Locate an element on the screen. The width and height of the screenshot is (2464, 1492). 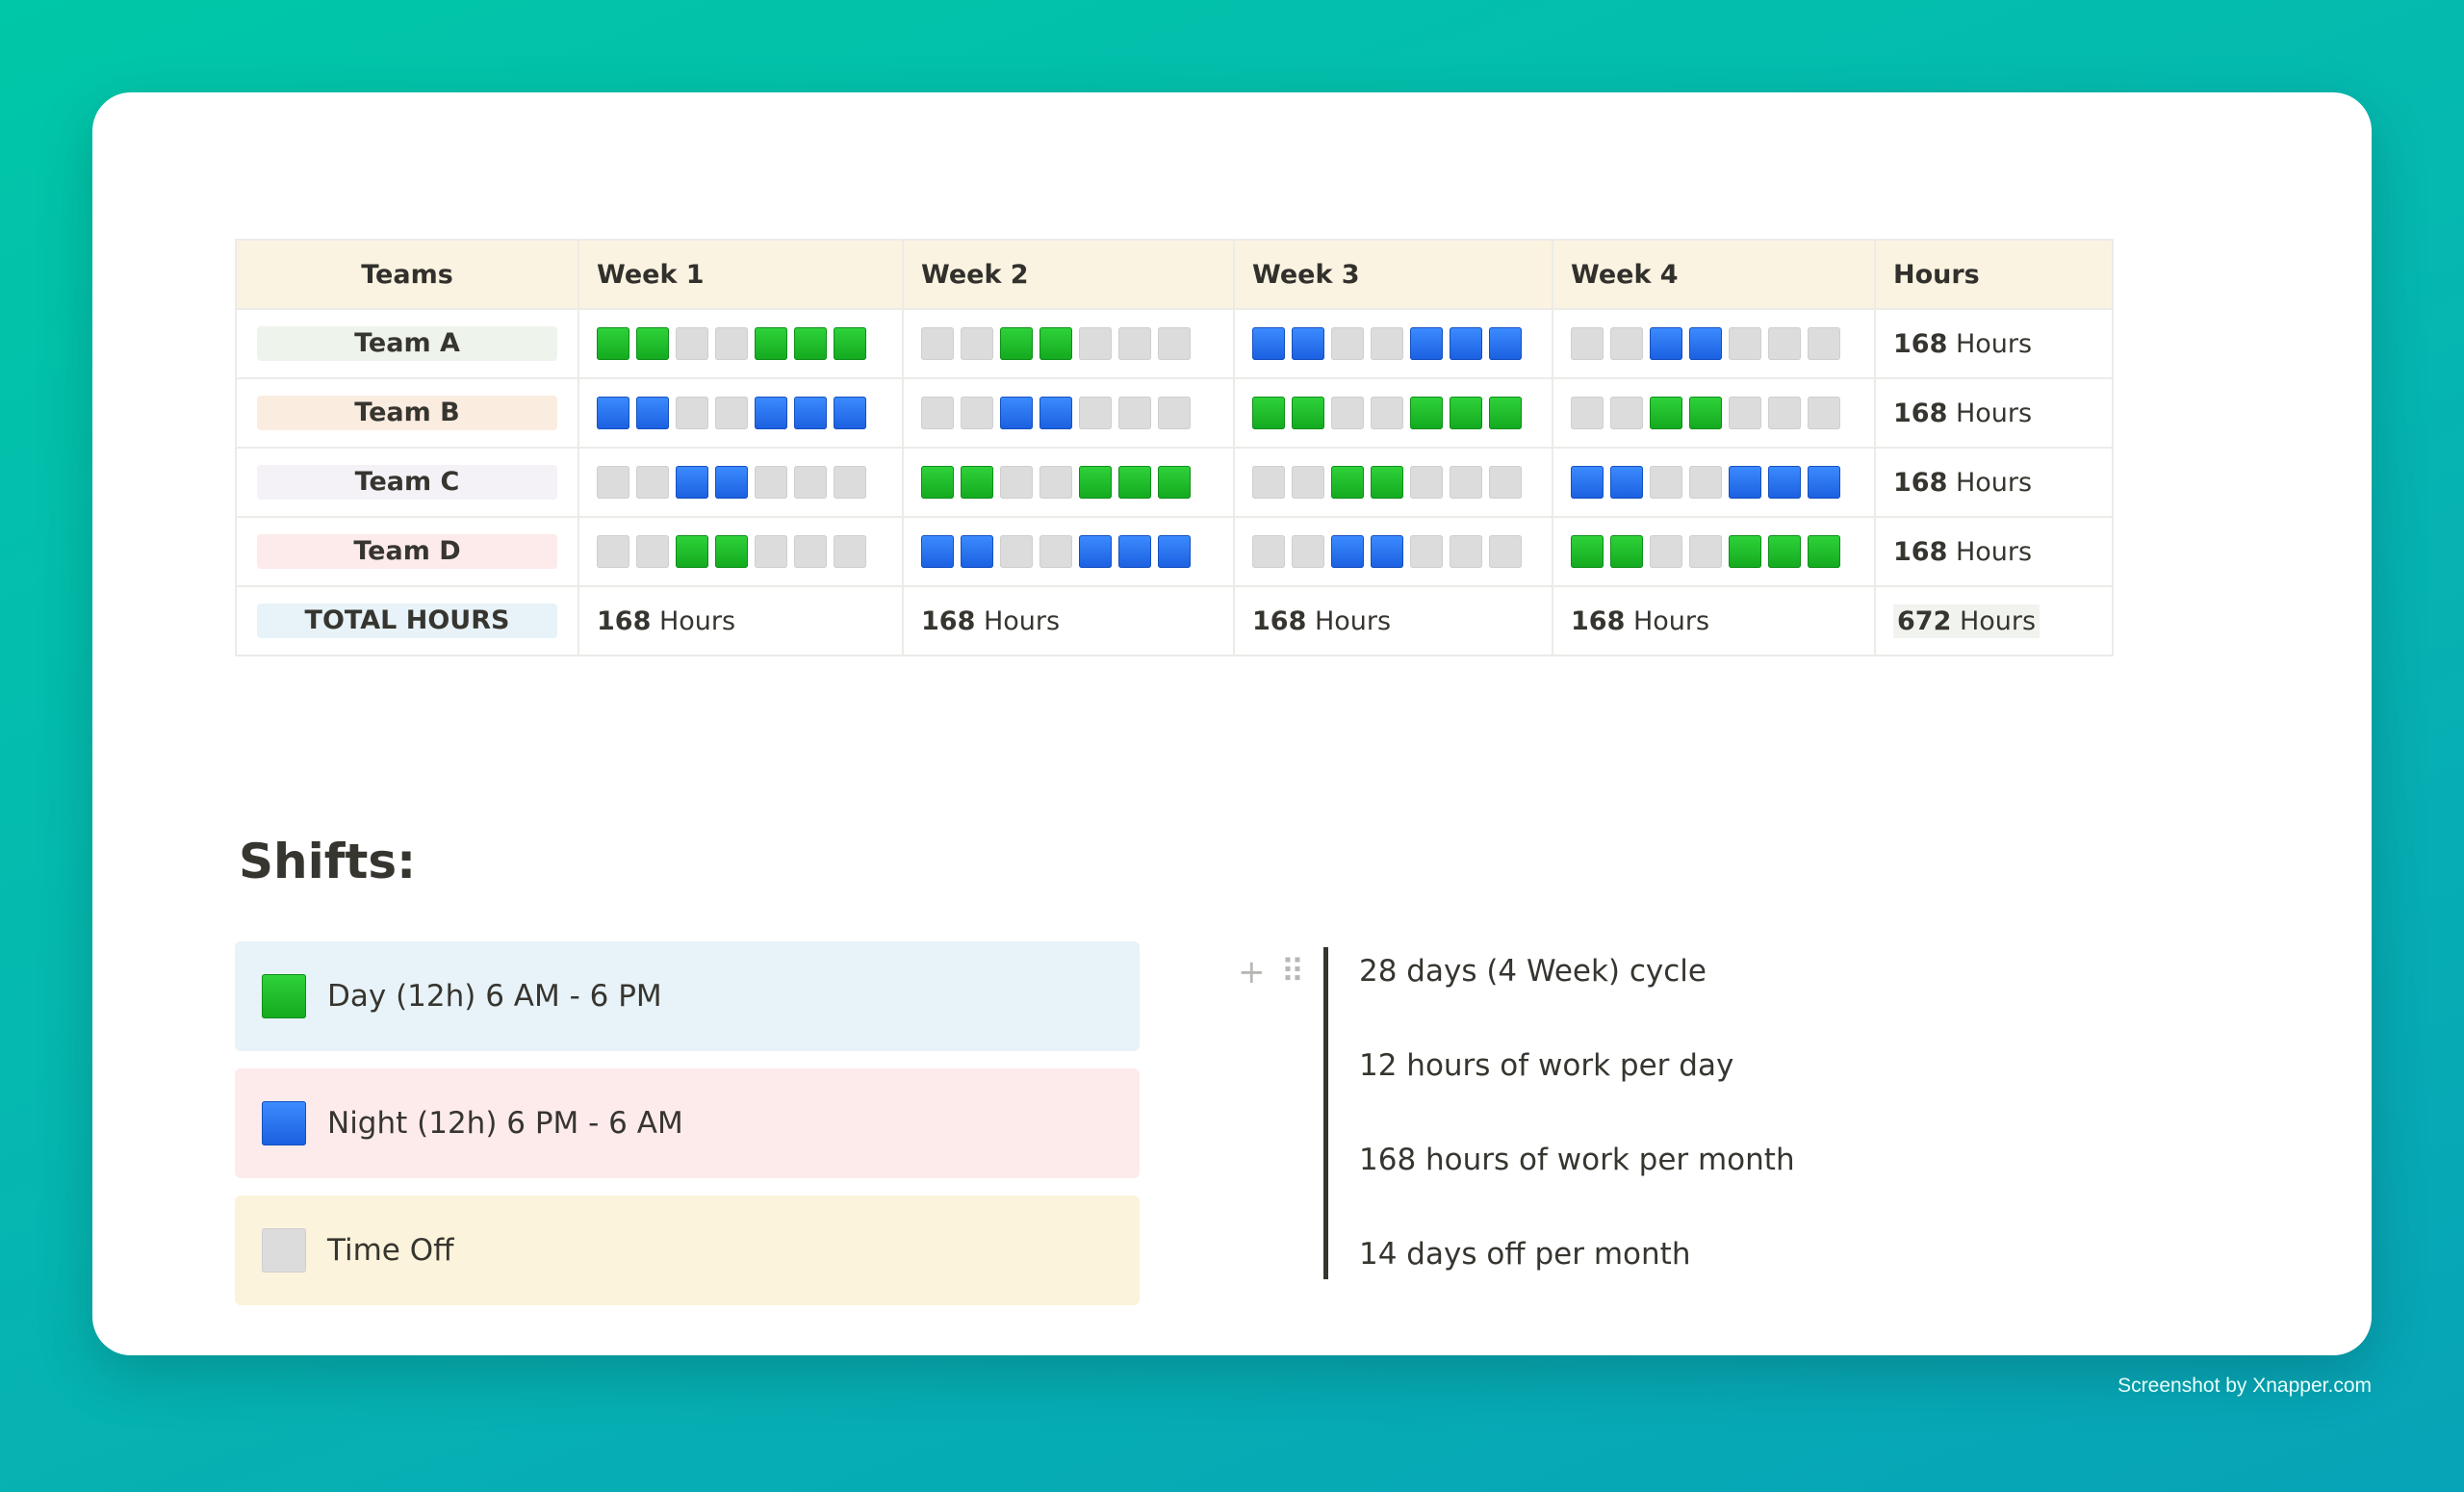
team-label: Team A is located at coordinates (407, 343).